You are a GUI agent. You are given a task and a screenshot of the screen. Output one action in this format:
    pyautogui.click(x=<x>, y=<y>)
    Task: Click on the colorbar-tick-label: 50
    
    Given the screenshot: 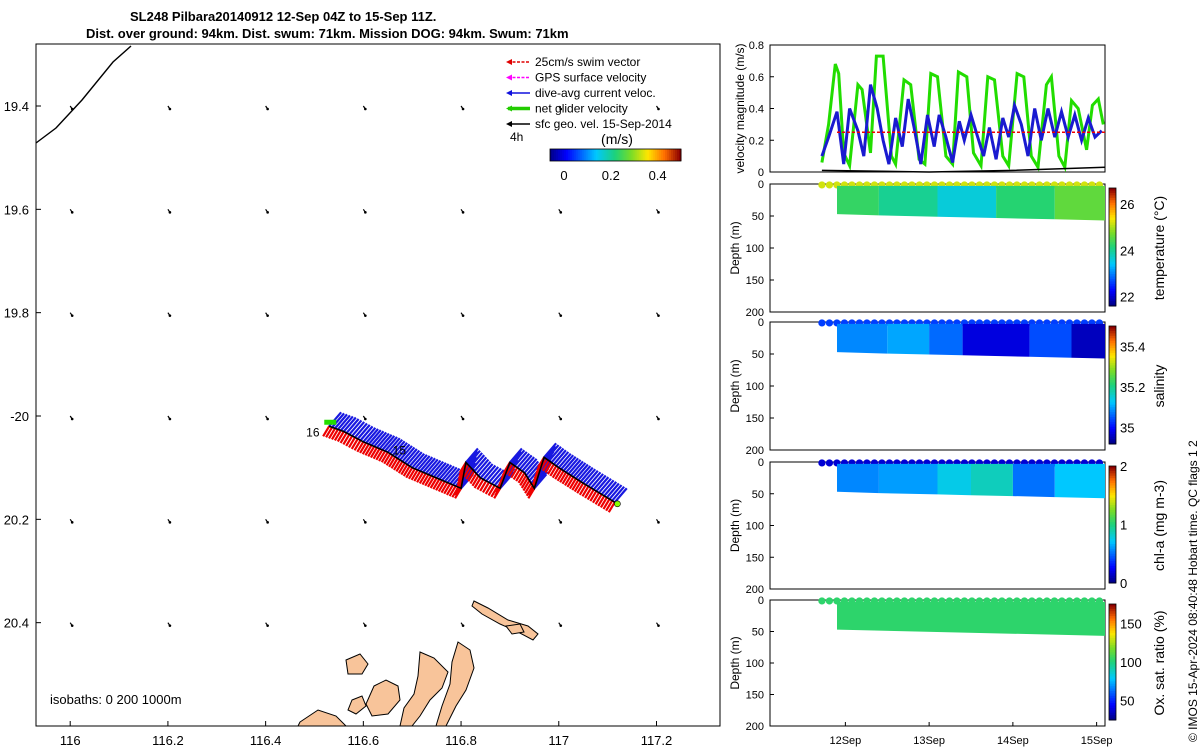 What is the action you would take?
    pyautogui.click(x=1127, y=701)
    